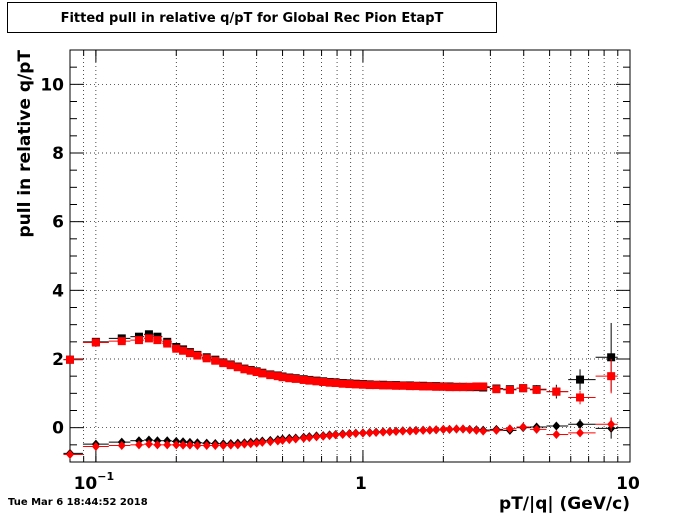  What do you see at coordinates (94, 482) in the screenshot?
I see `x-tick-label: 10−1` at bounding box center [94, 482].